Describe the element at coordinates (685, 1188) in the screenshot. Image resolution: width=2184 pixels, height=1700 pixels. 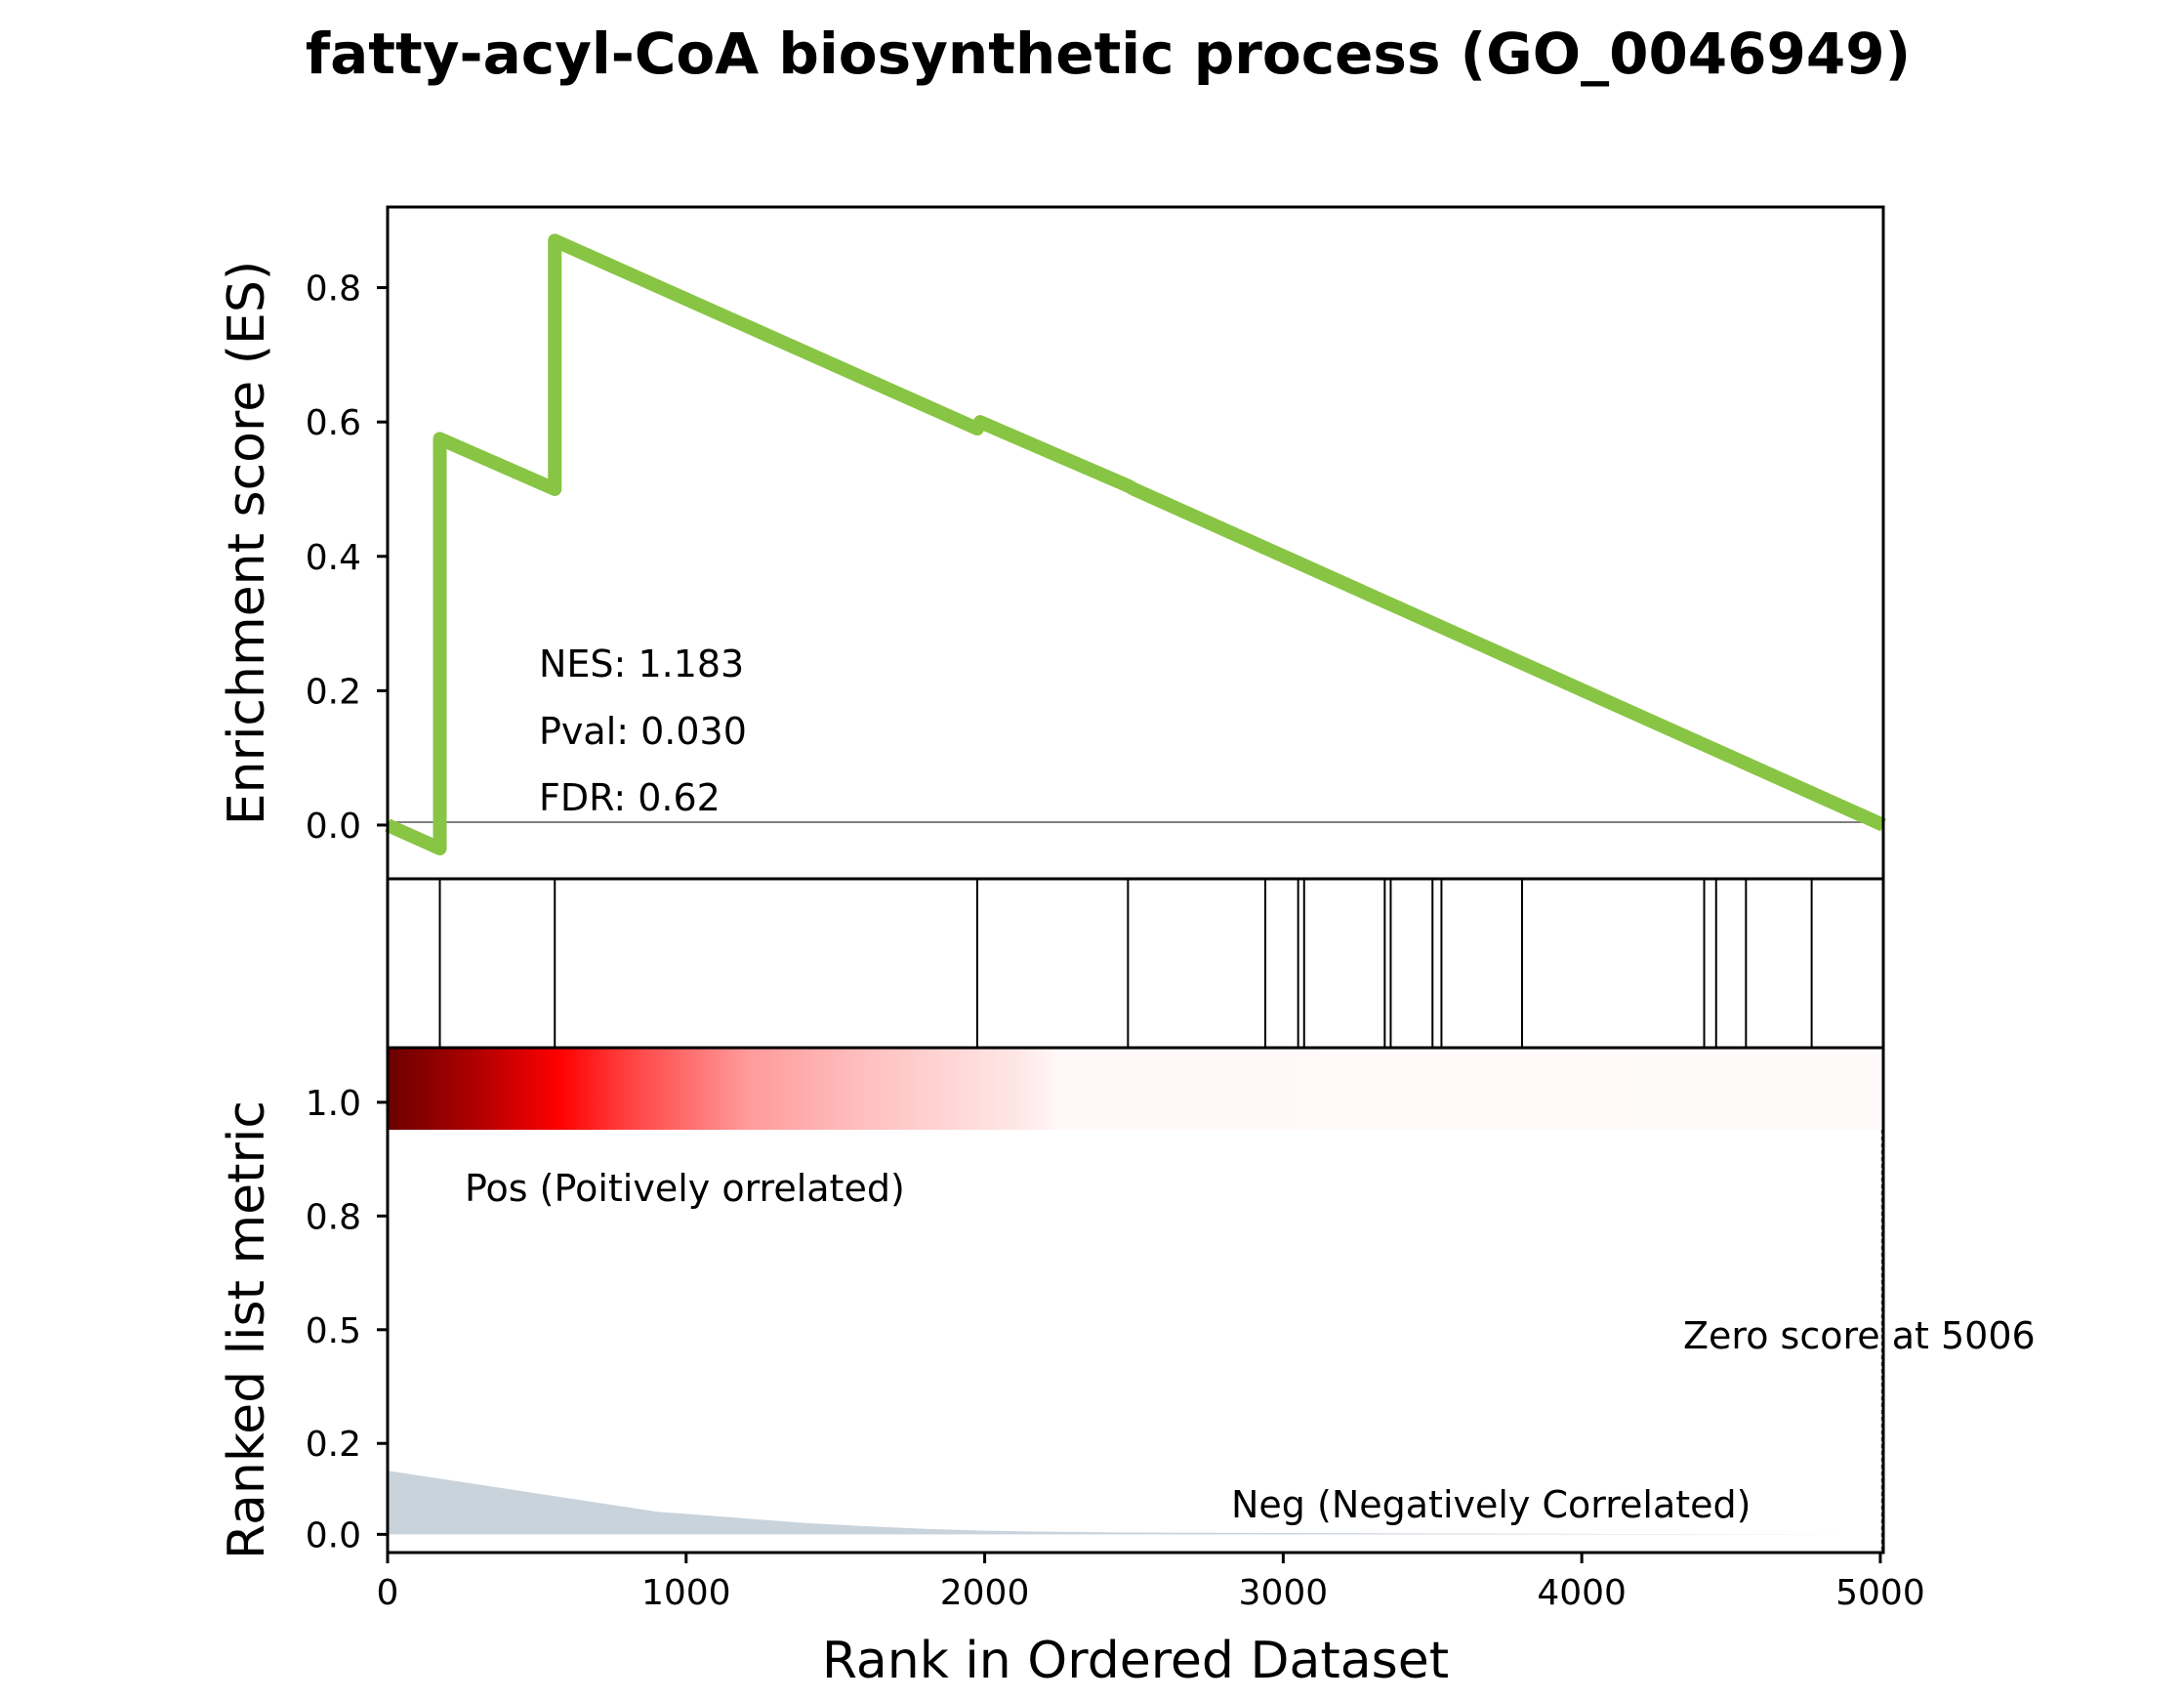
I see `positive-correlation-label: Pos (Poitively orrelated)` at that location.